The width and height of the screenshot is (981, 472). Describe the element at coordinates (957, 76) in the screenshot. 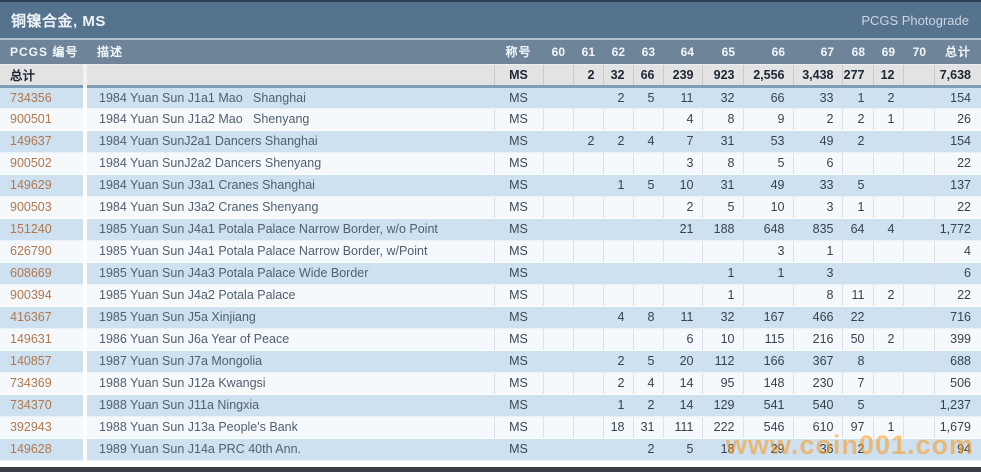

I see `totals-grand-total: 7,638` at that location.